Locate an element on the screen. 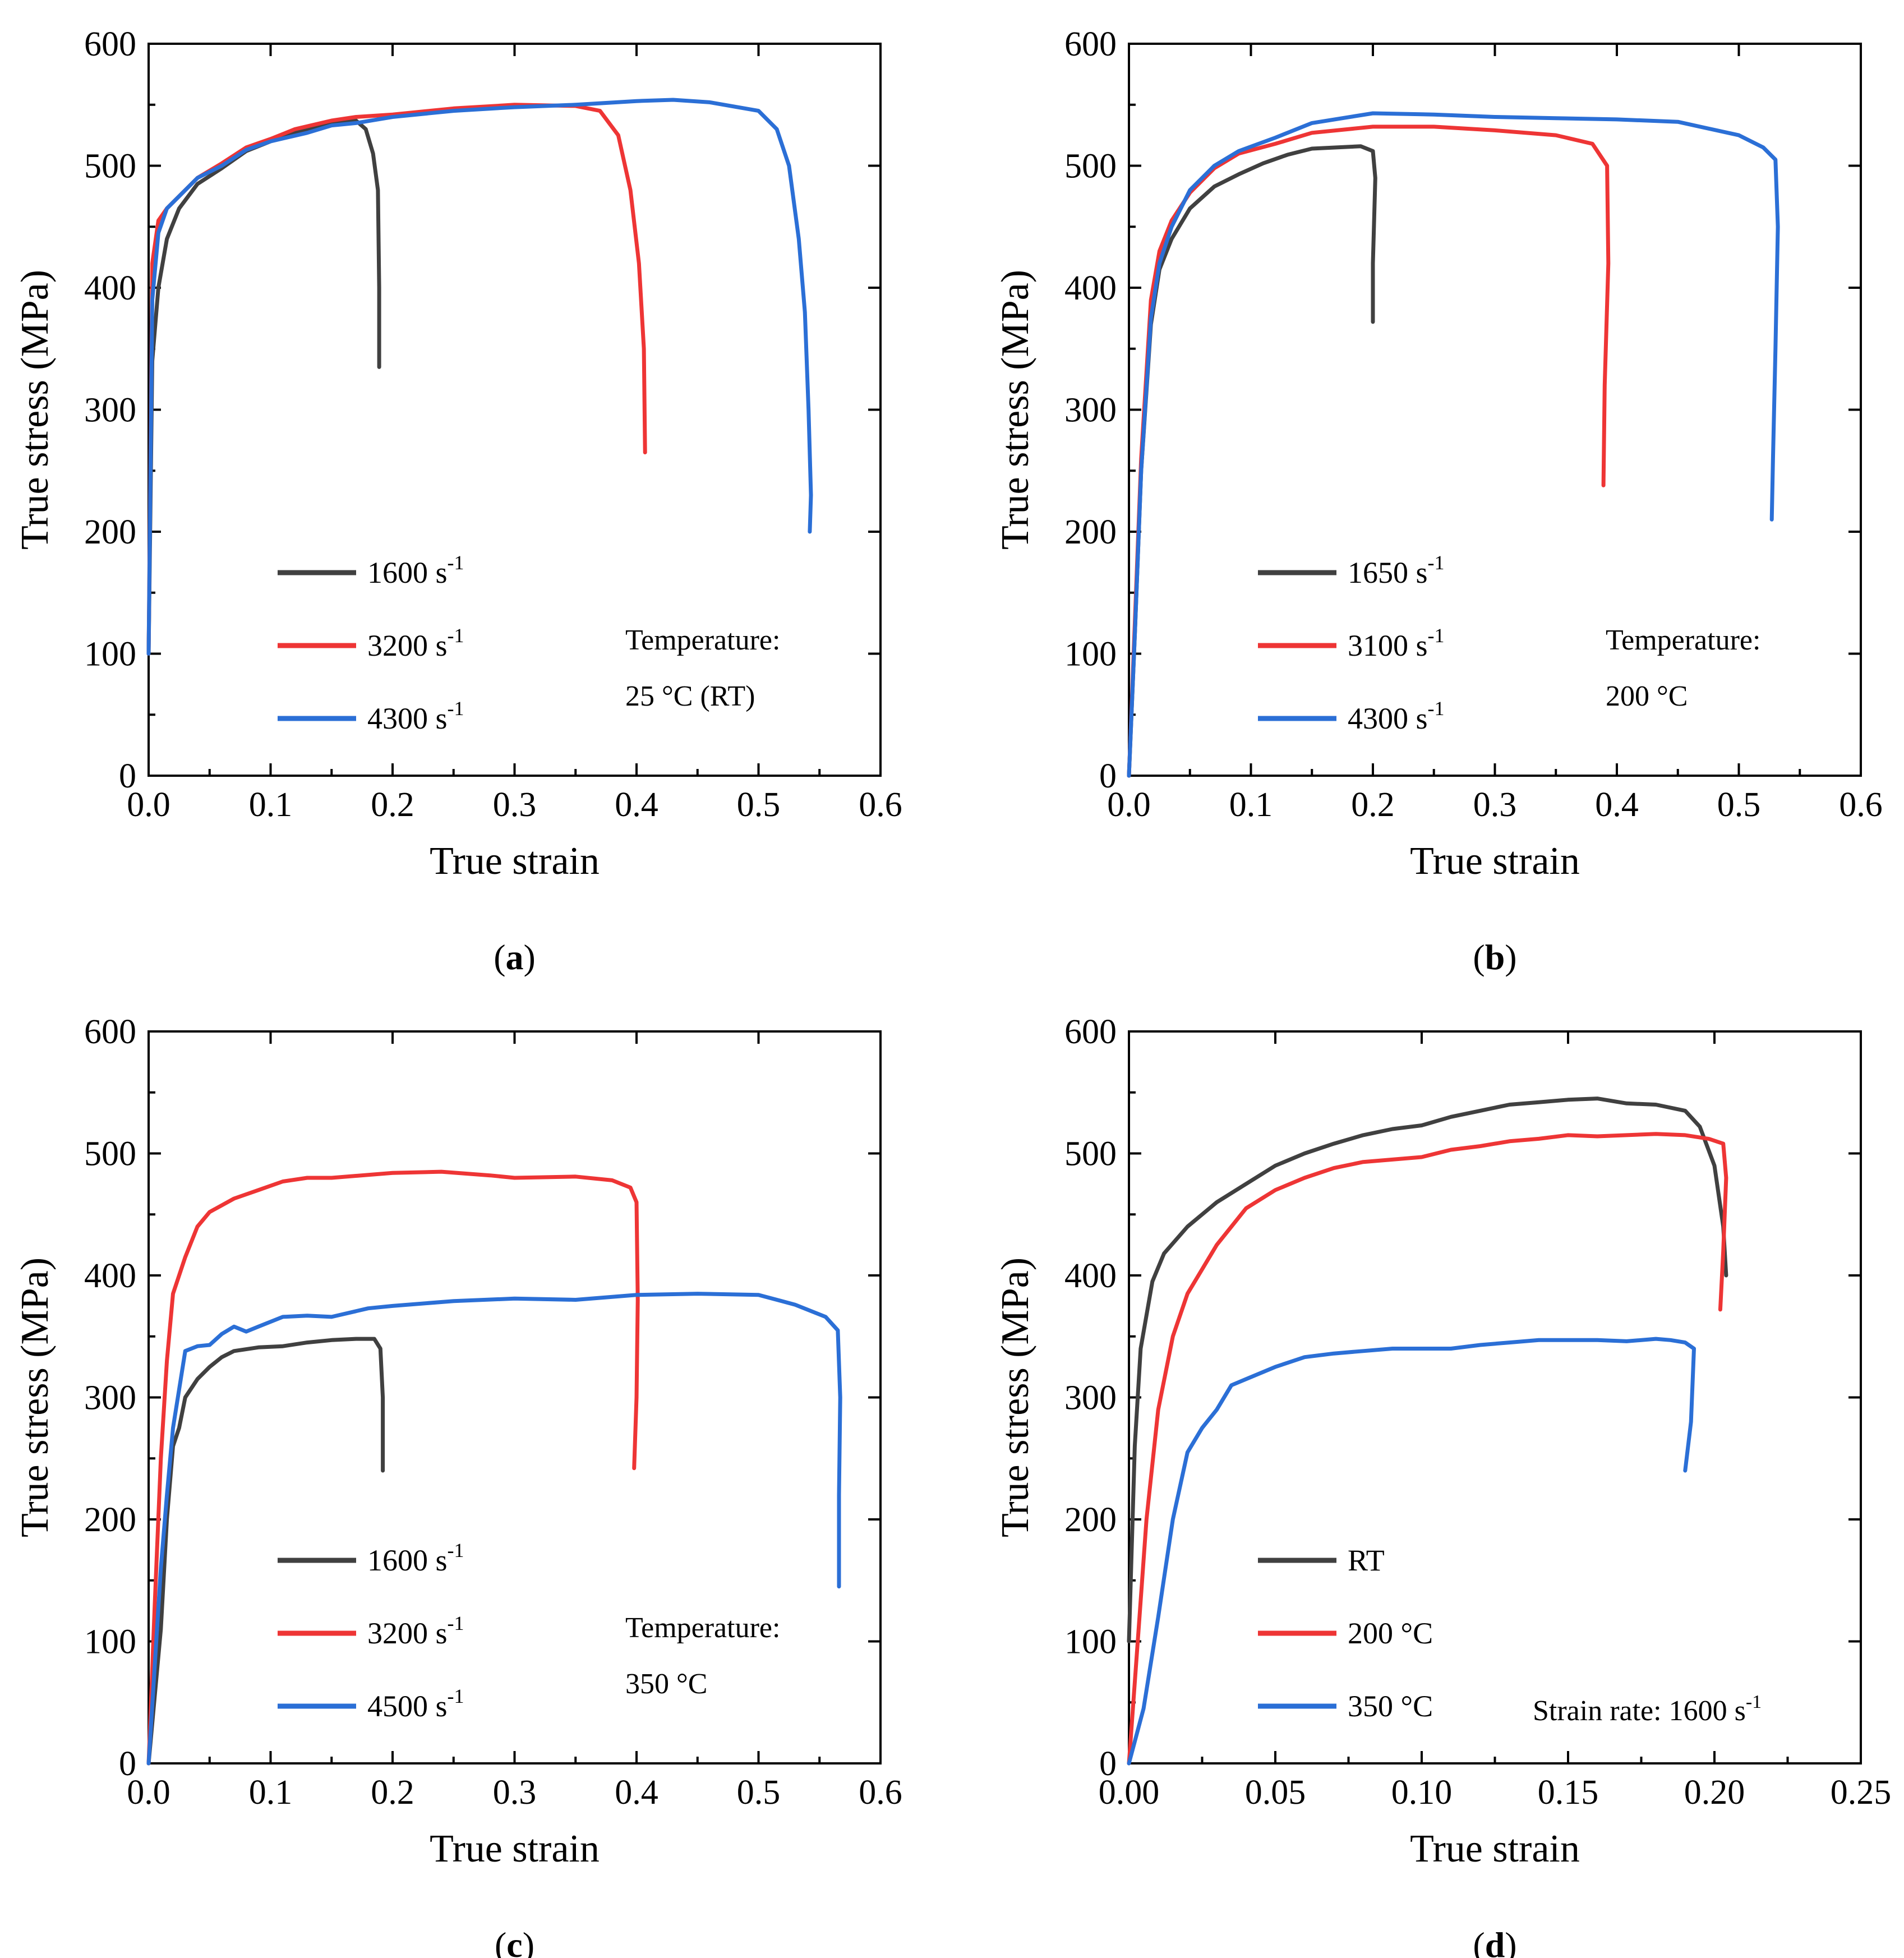  caption-letter: d is located at coordinates (1495, 1942).